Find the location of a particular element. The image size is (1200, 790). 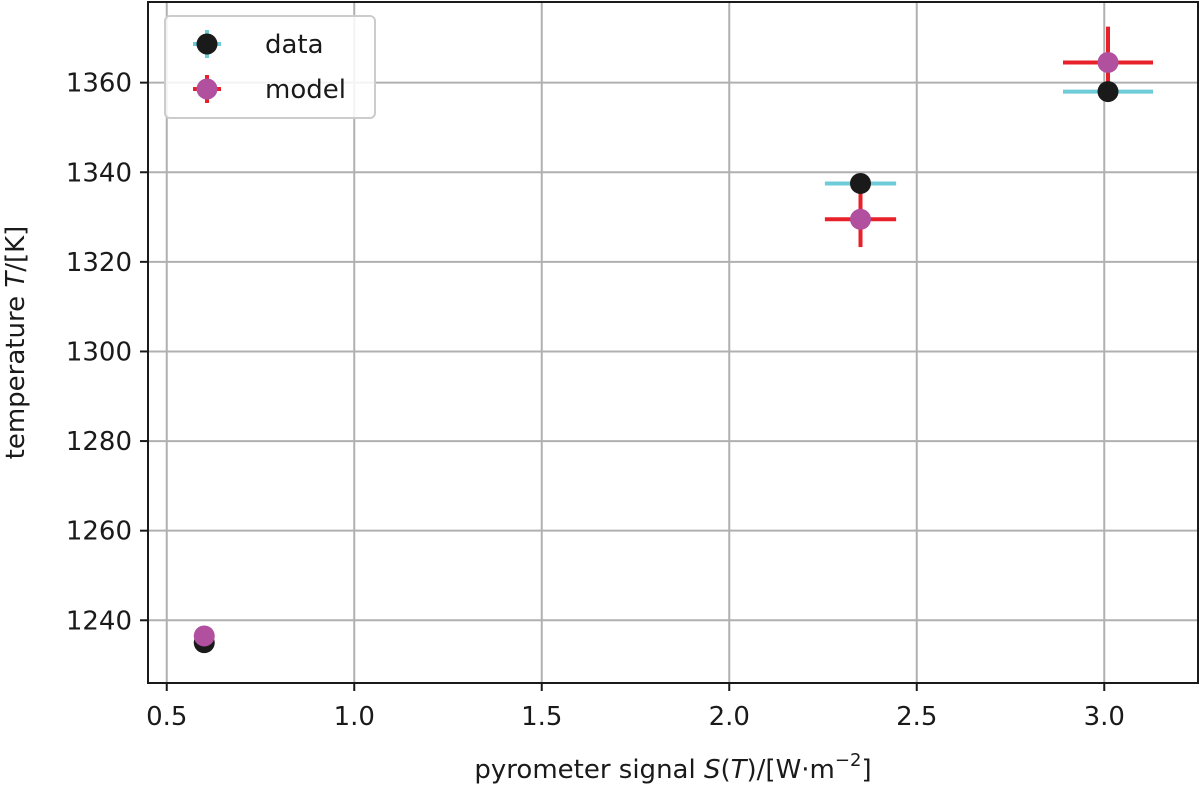

y-tick-label: 1320 is located at coordinates (99, 263).